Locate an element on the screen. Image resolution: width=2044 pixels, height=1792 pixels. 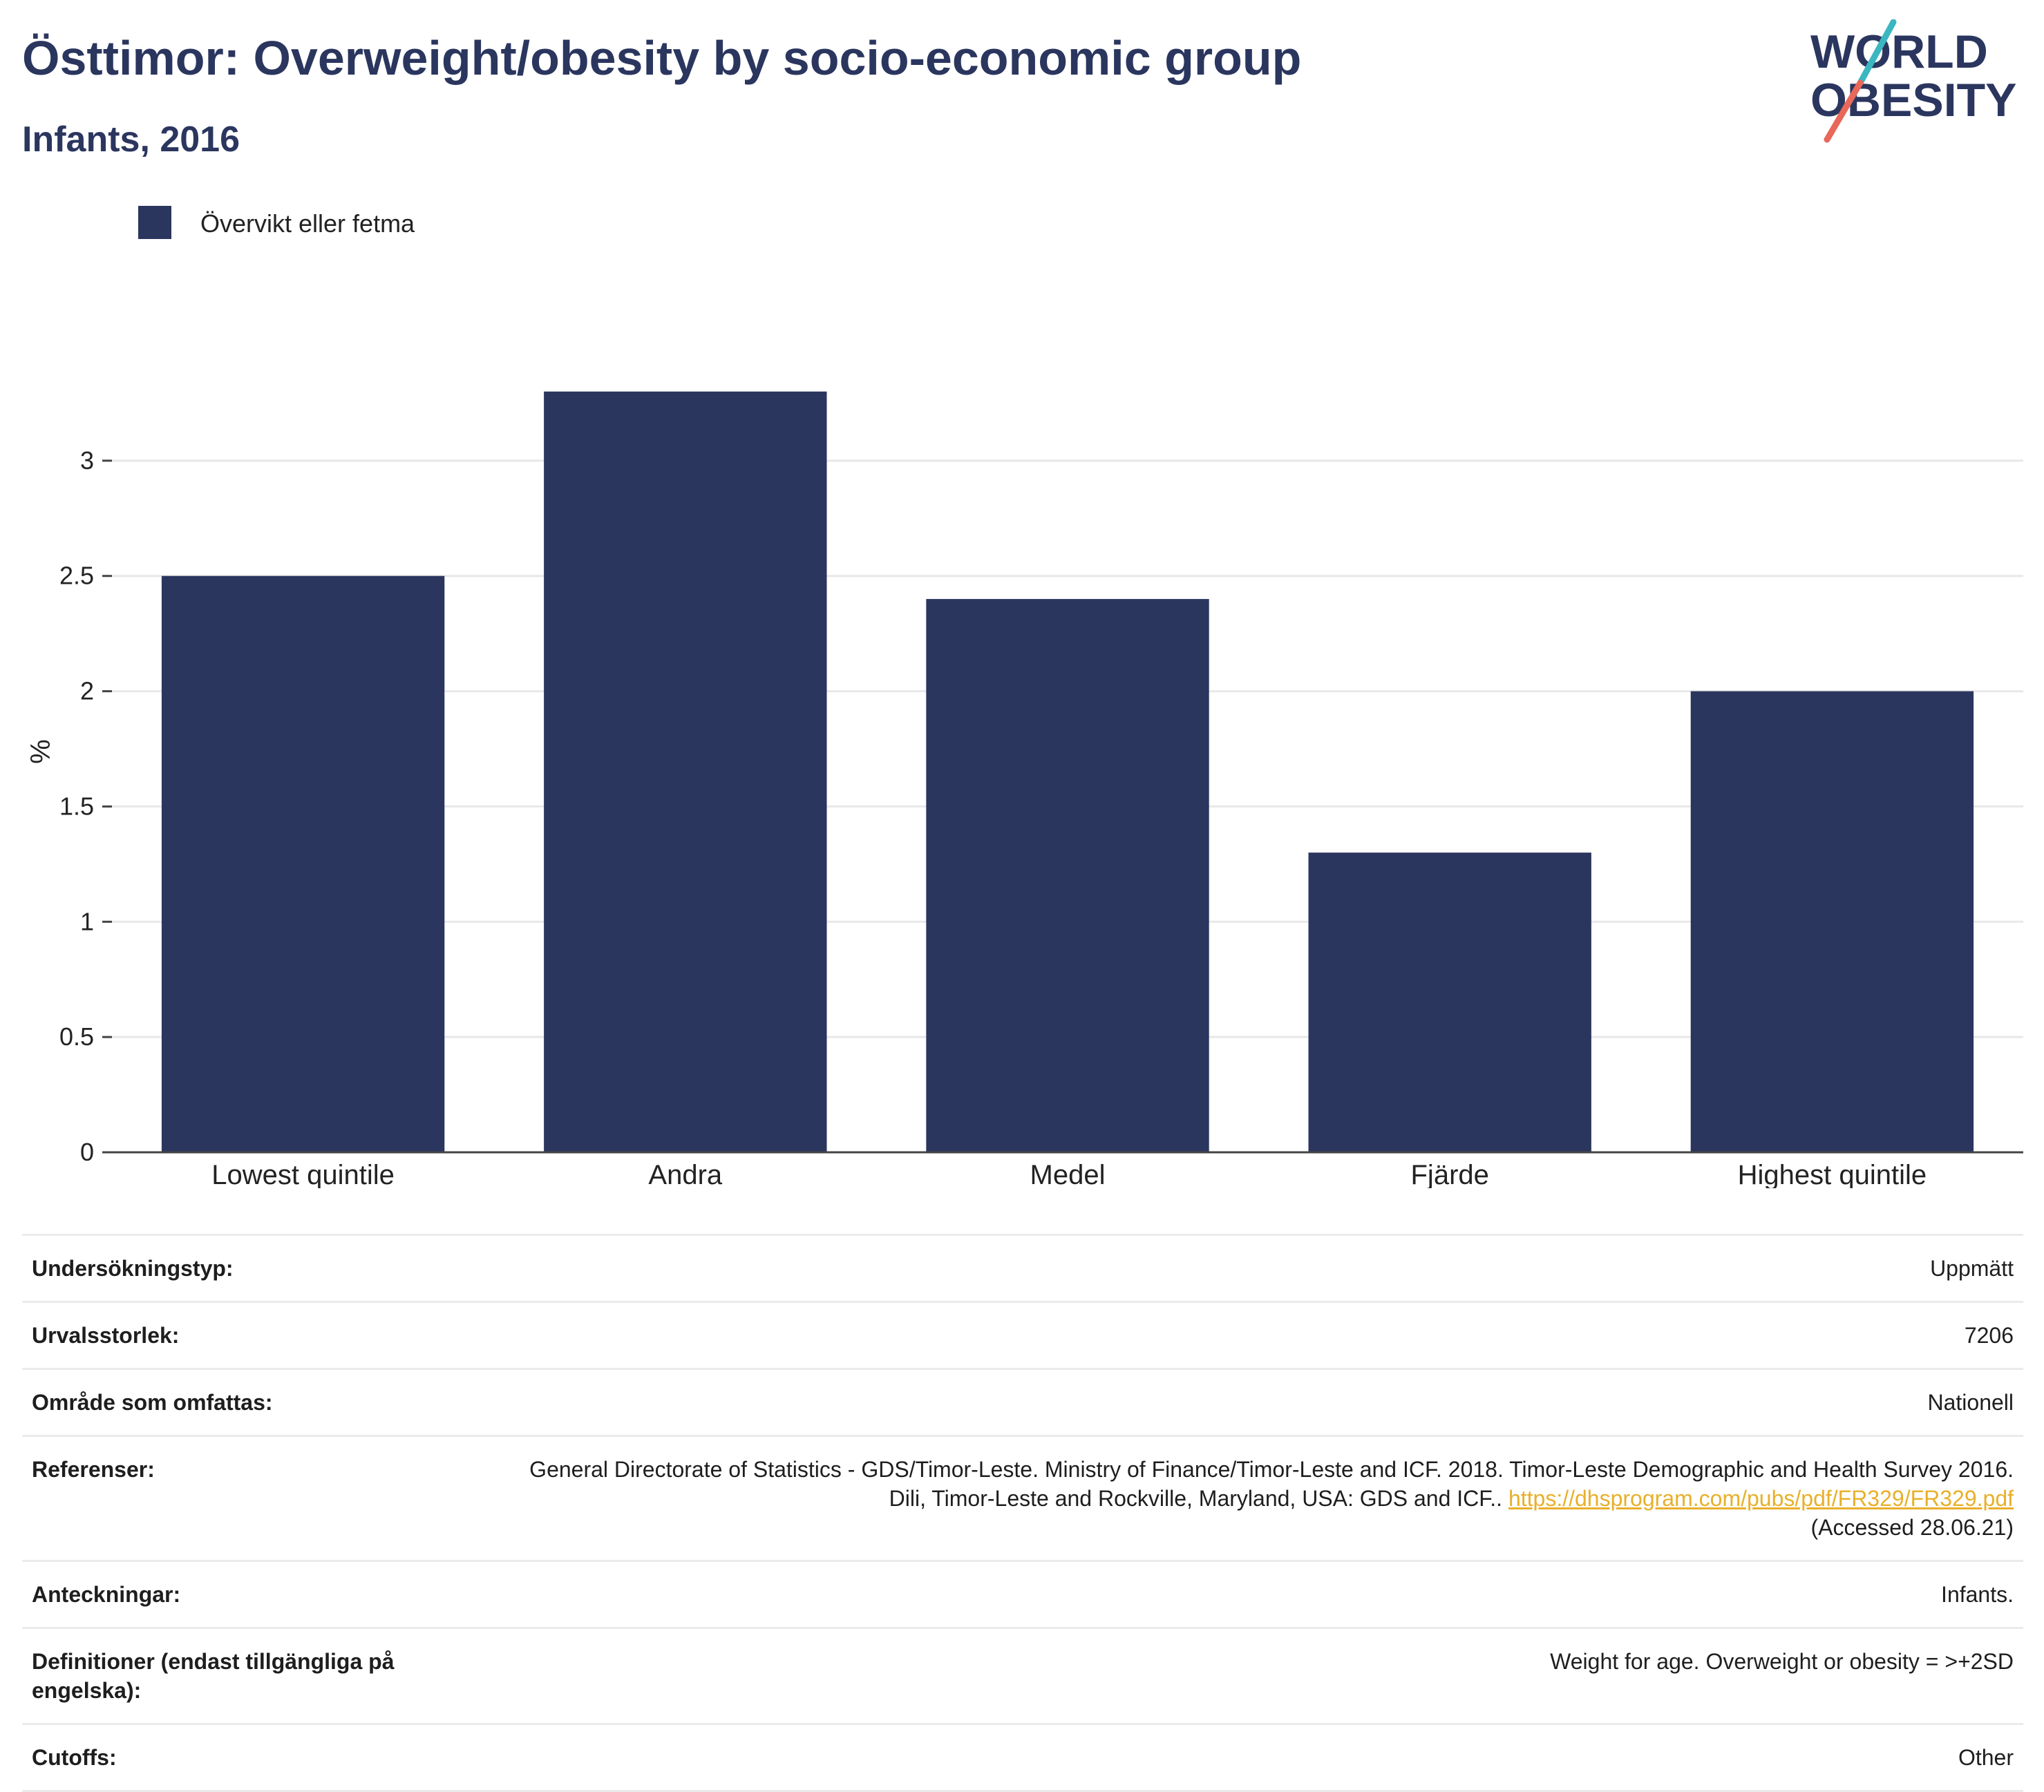
y-tick-label: 2 is located at coordinates (87, 691).